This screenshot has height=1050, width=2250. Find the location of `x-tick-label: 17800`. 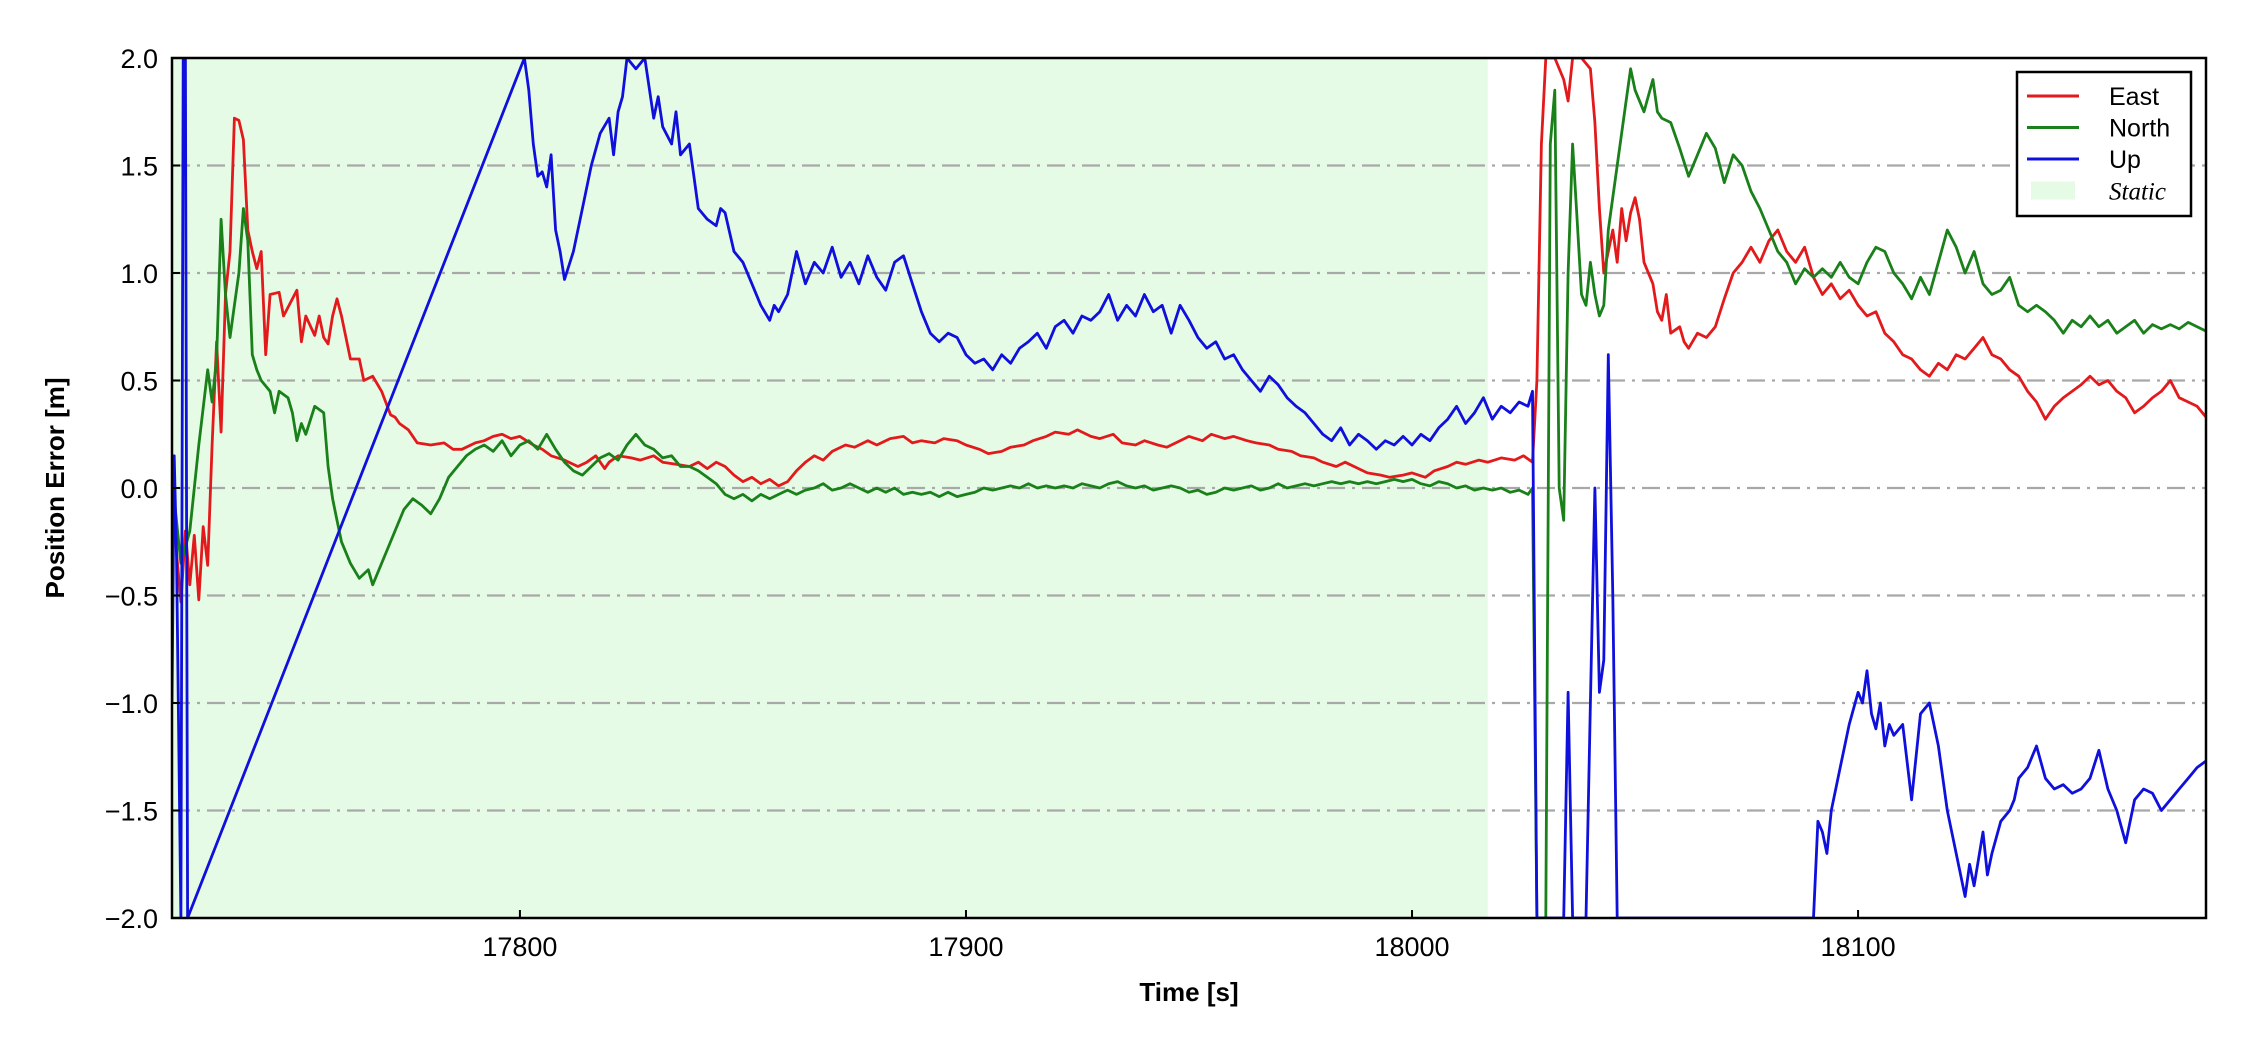

x-tick-label: 17800 is located at coordinates (519, 947).